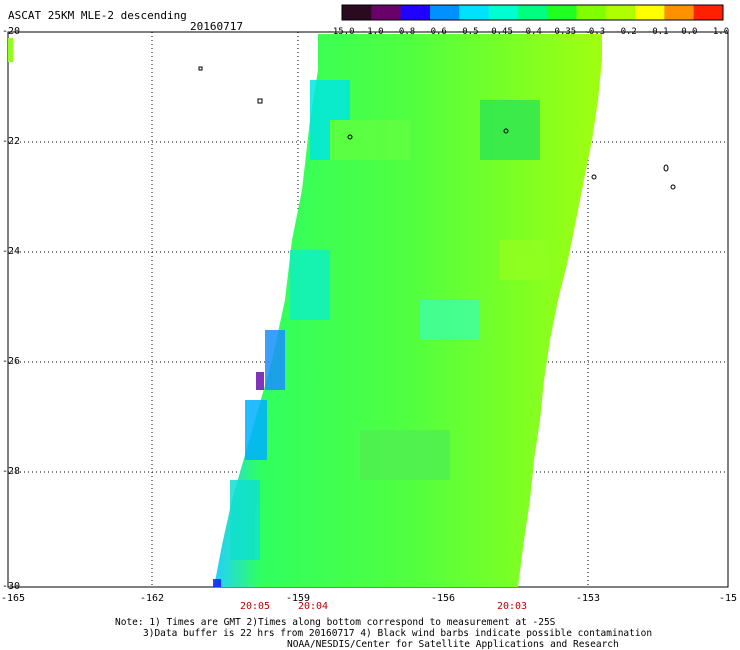 The width and height of the screenshot is (740, 650). What do you see at coordinates (531, 32) in the screenshot?
I see `colorbar-tick-label: -0.4` at bounding box center [531, 32].